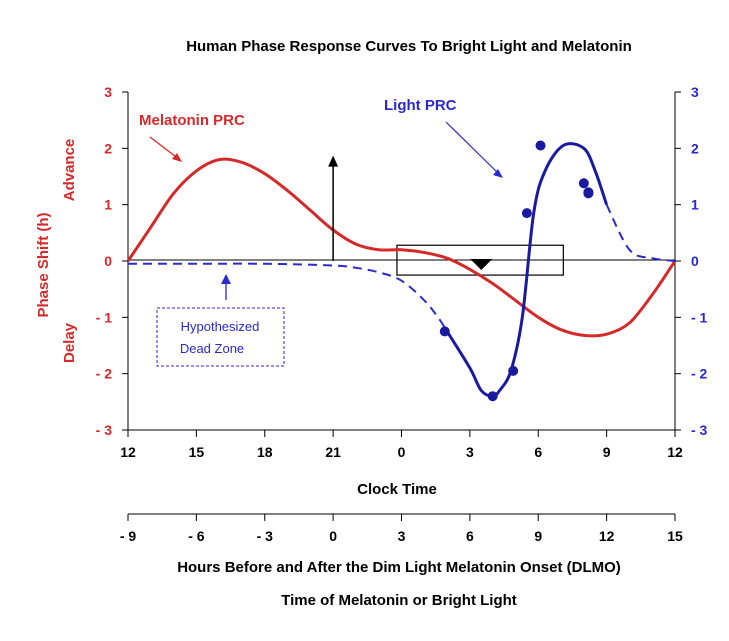 This screenshot has width=729, height=641. I want to click on x3-axis-title: Time of Melatonin or Bright Light, so click(399, 600).